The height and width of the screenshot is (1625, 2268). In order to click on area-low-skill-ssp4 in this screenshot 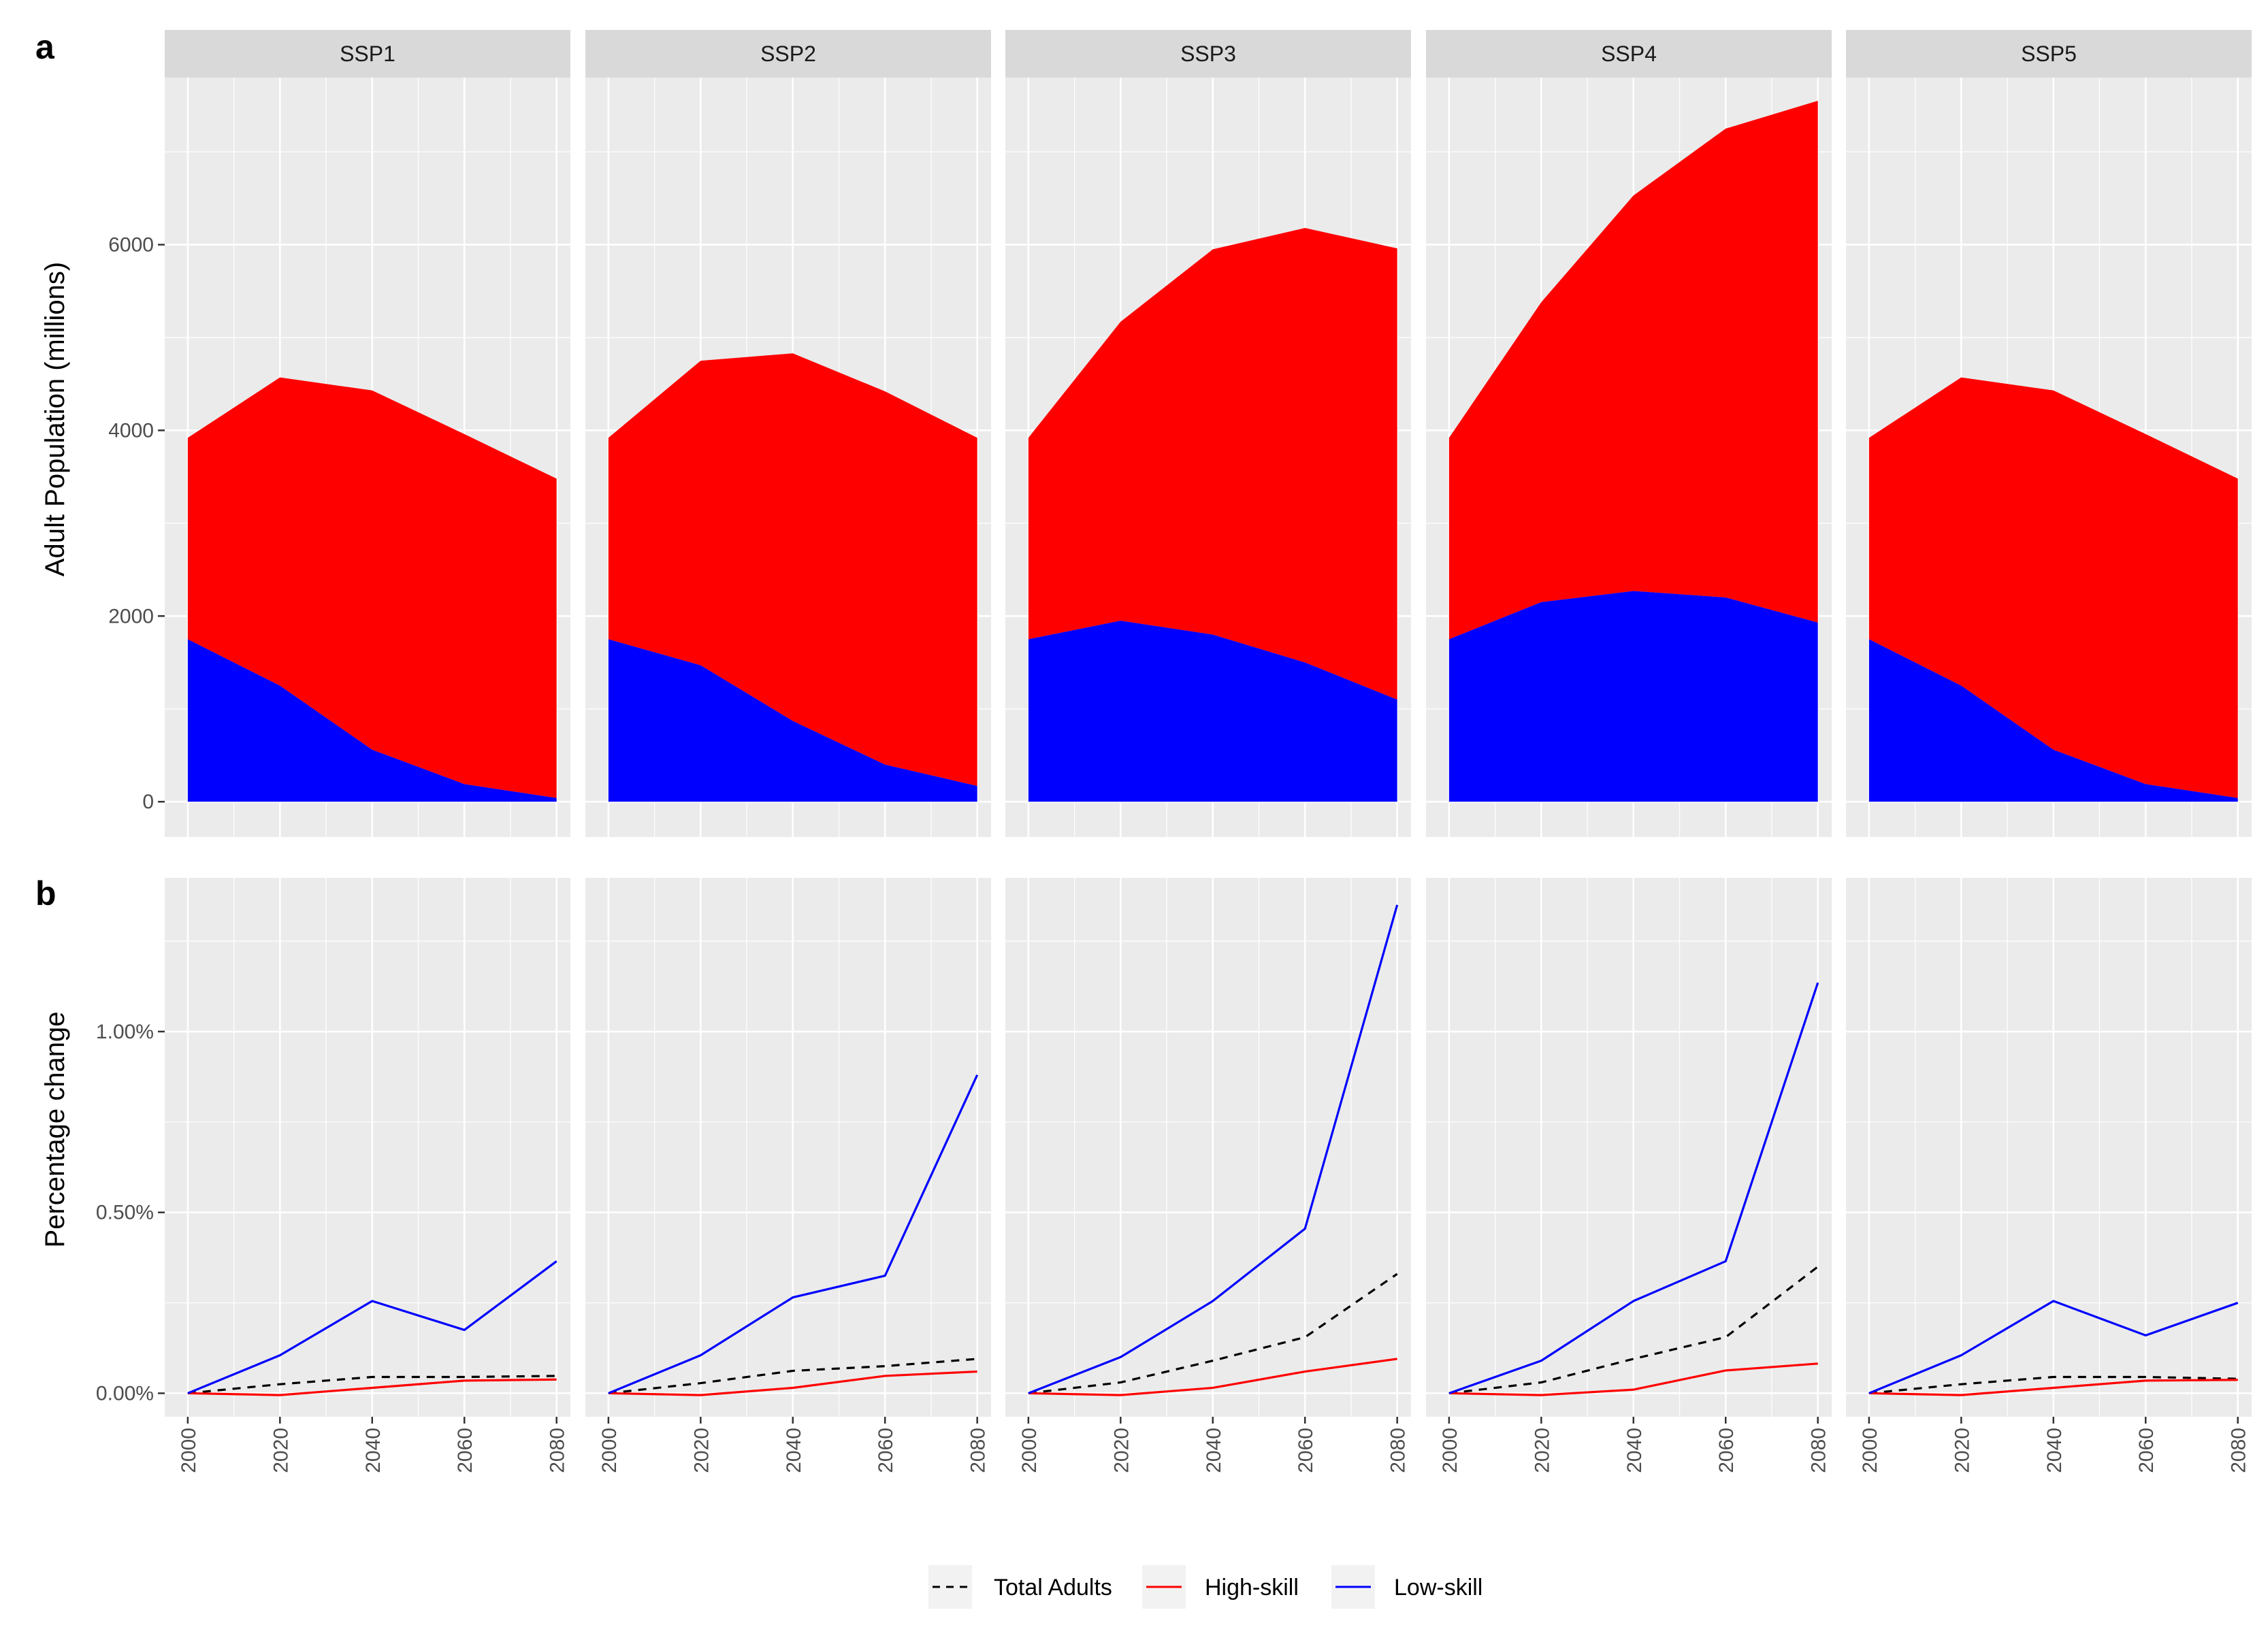, I will do `click(1633, 696)`.